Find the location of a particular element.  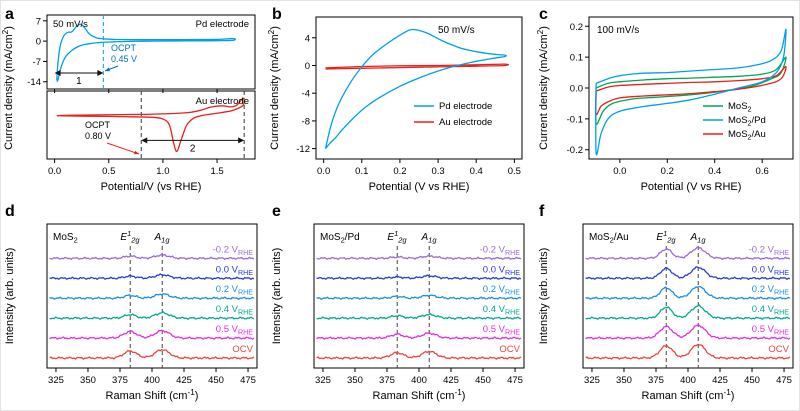

svg-text: -14 is located at coordinates (34, 82).